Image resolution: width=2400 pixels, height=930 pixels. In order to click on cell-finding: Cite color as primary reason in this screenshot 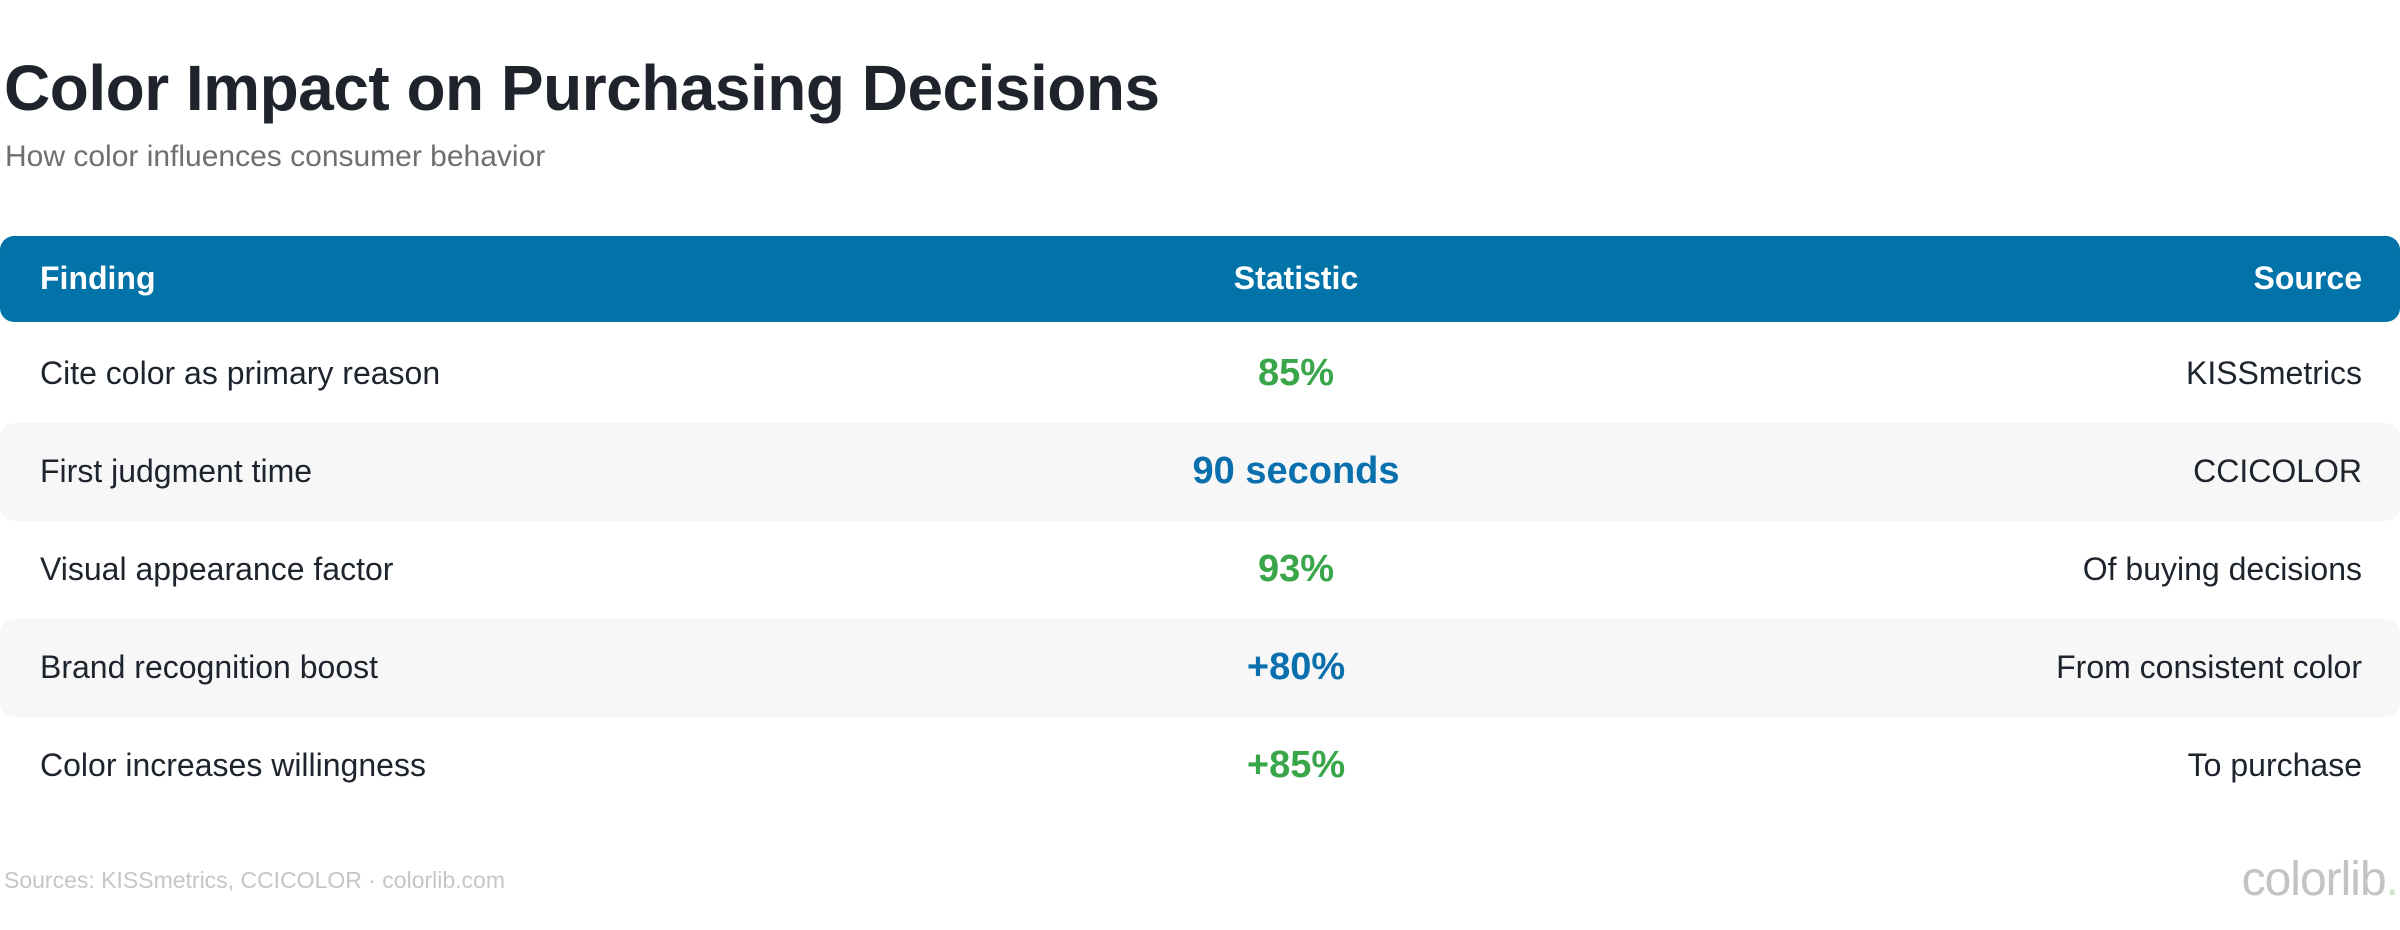, I will do `click(240, 373)`.